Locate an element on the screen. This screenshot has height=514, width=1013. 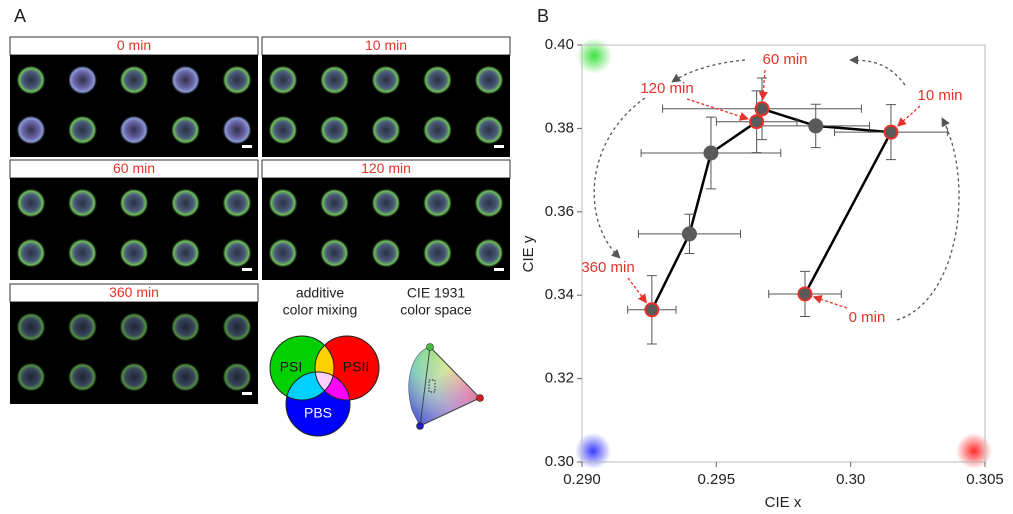
mixing-title: color mixing is located at coordinates (320, 310).